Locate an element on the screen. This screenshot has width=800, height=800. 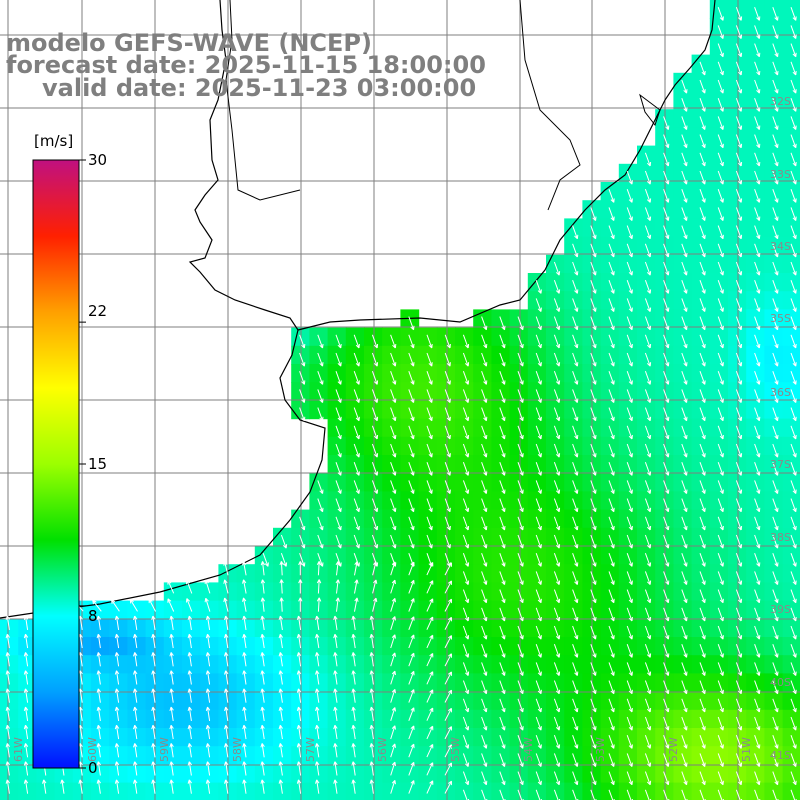
title-valid-date: valid date: 2025-11-23 03:00:00 is located at coordinates (259, 88).